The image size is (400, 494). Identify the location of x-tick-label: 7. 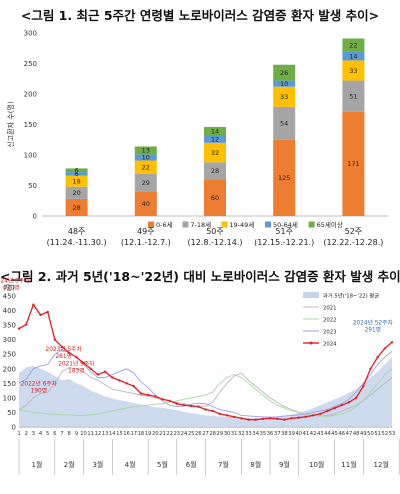
(61, 434).